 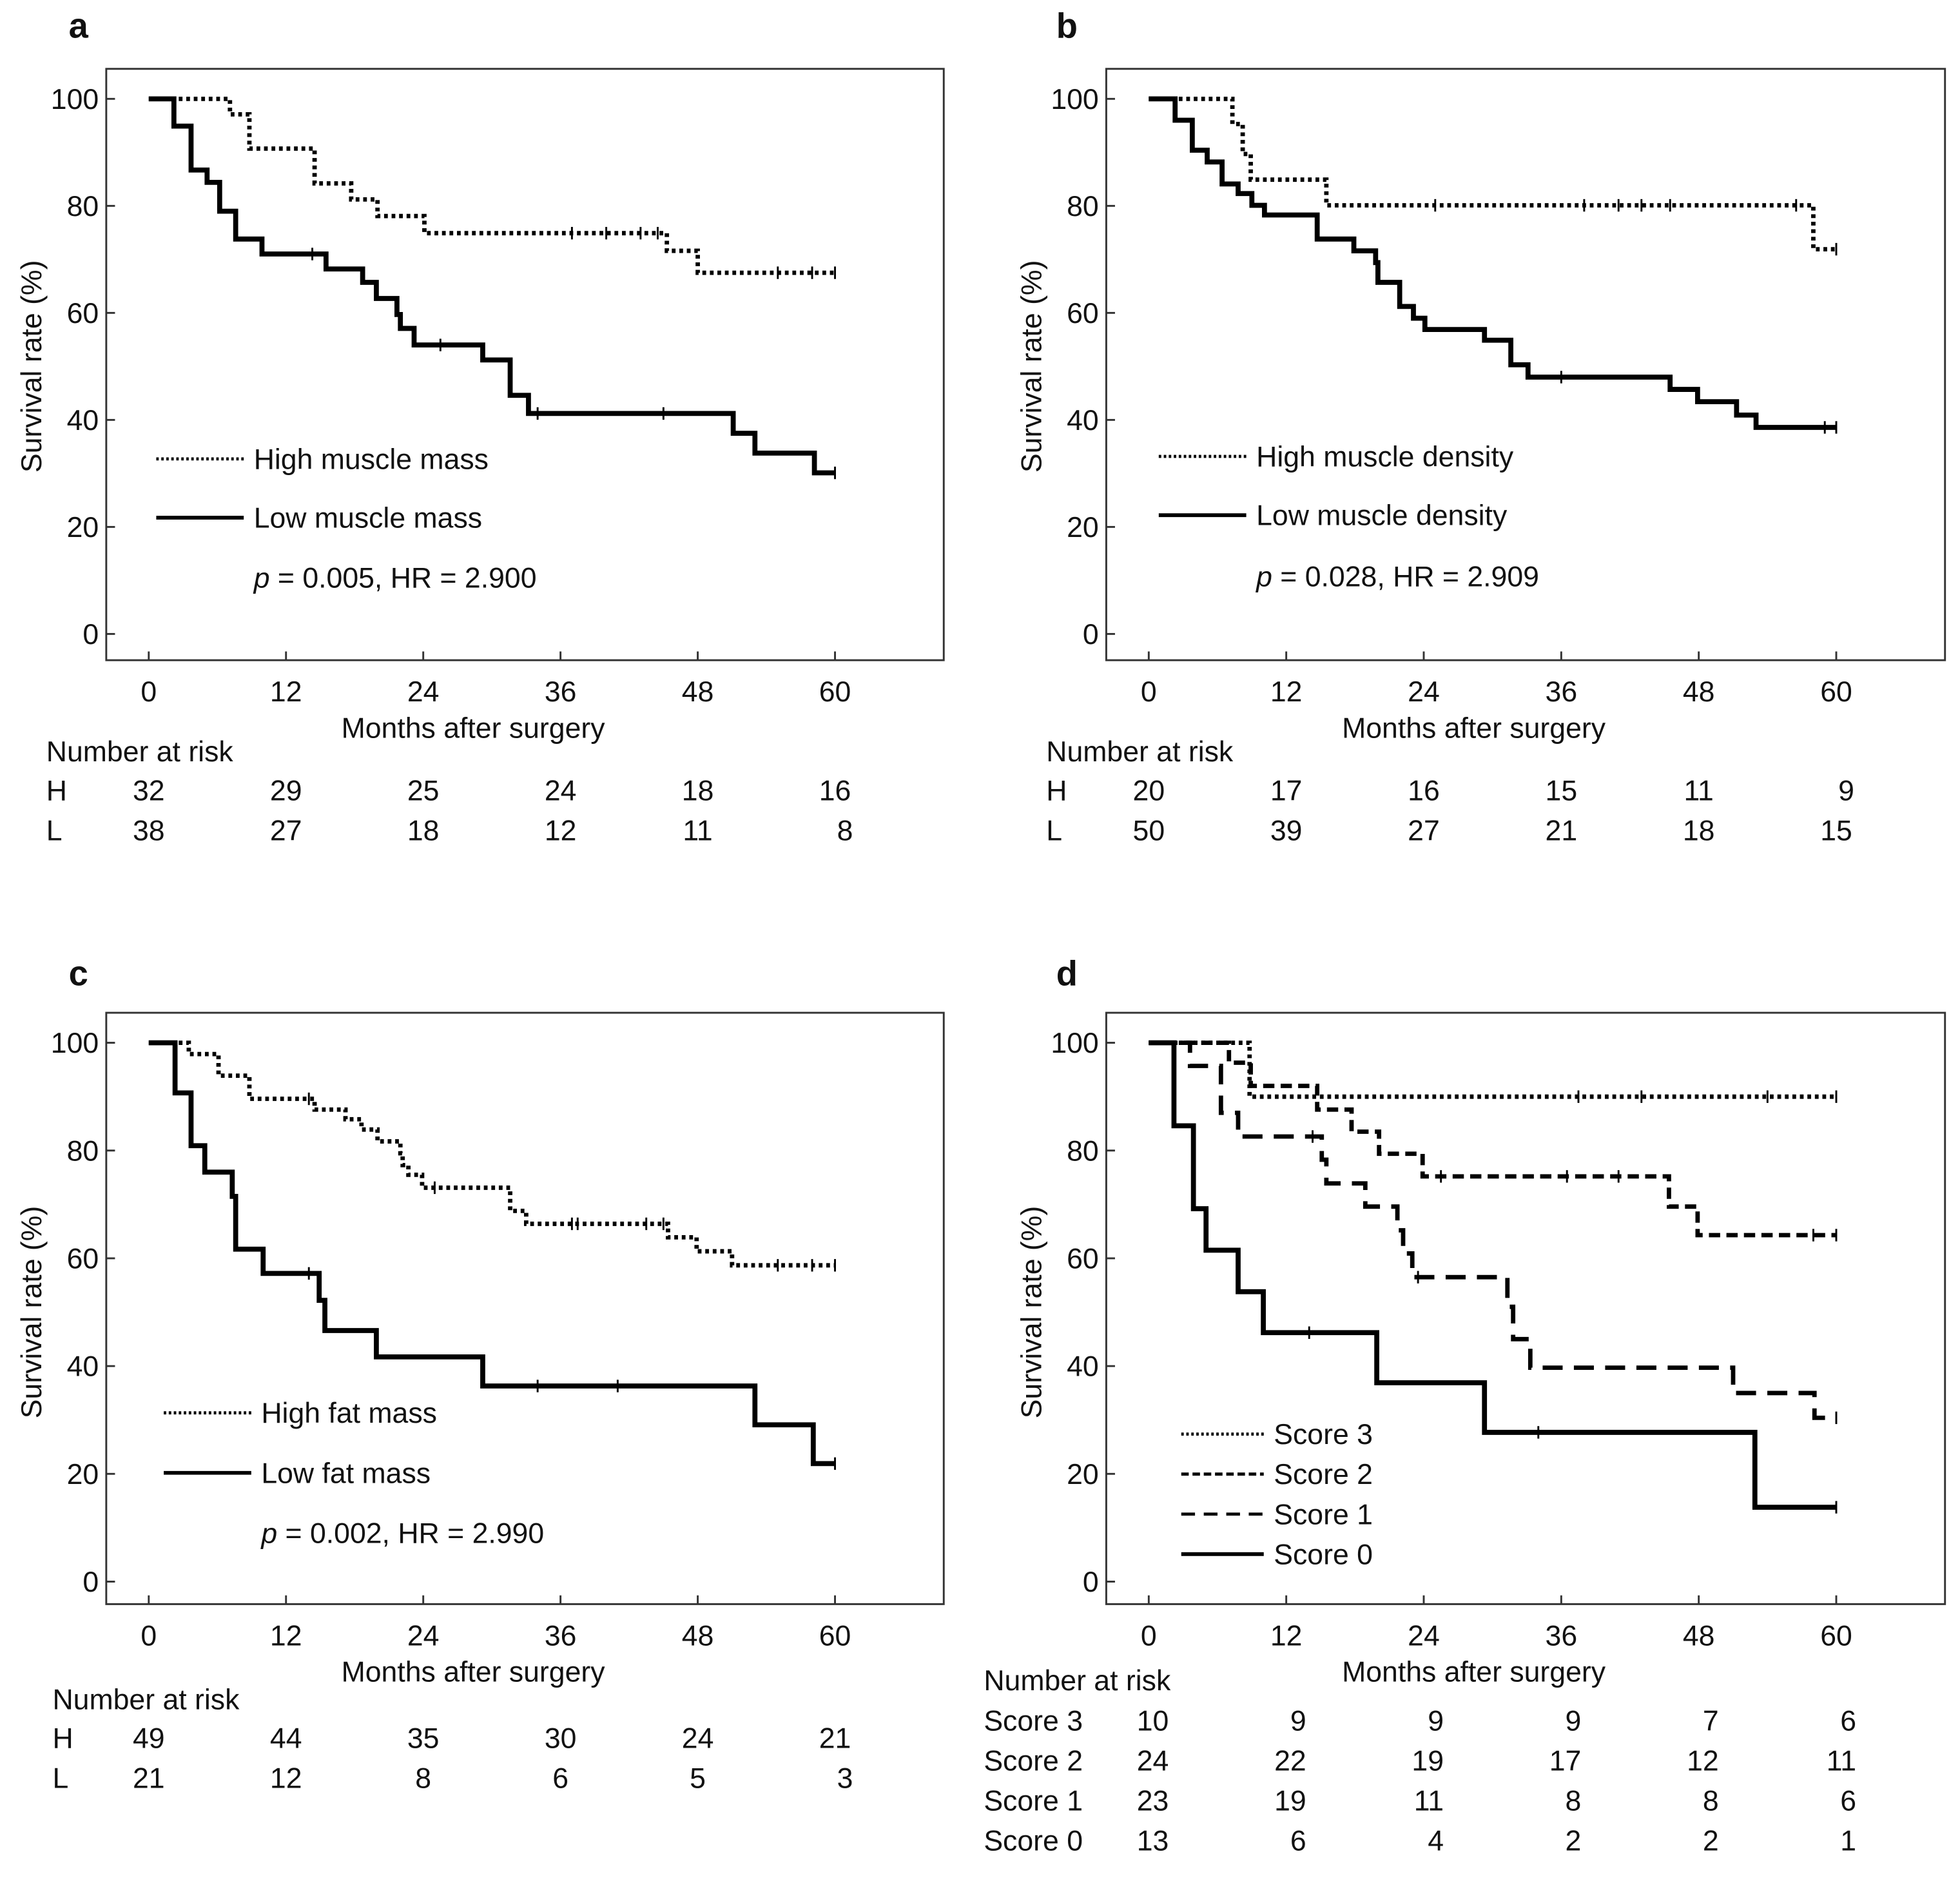 What do you see at coordinates (845, 1778) in the screenshot?
I see `risk-count: 3` at bounding box center [845, 1778].